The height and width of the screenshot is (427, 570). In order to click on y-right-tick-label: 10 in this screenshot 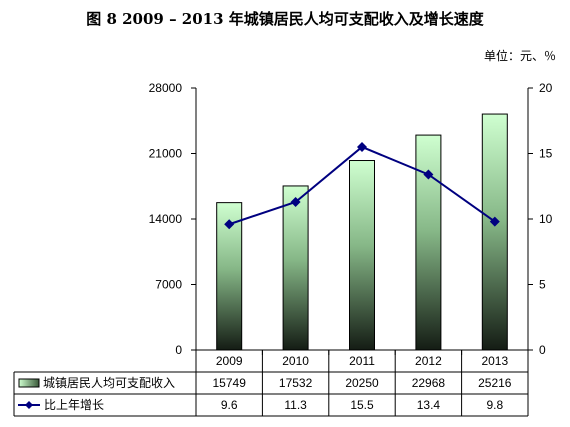, I will do `click(546, 219)`.